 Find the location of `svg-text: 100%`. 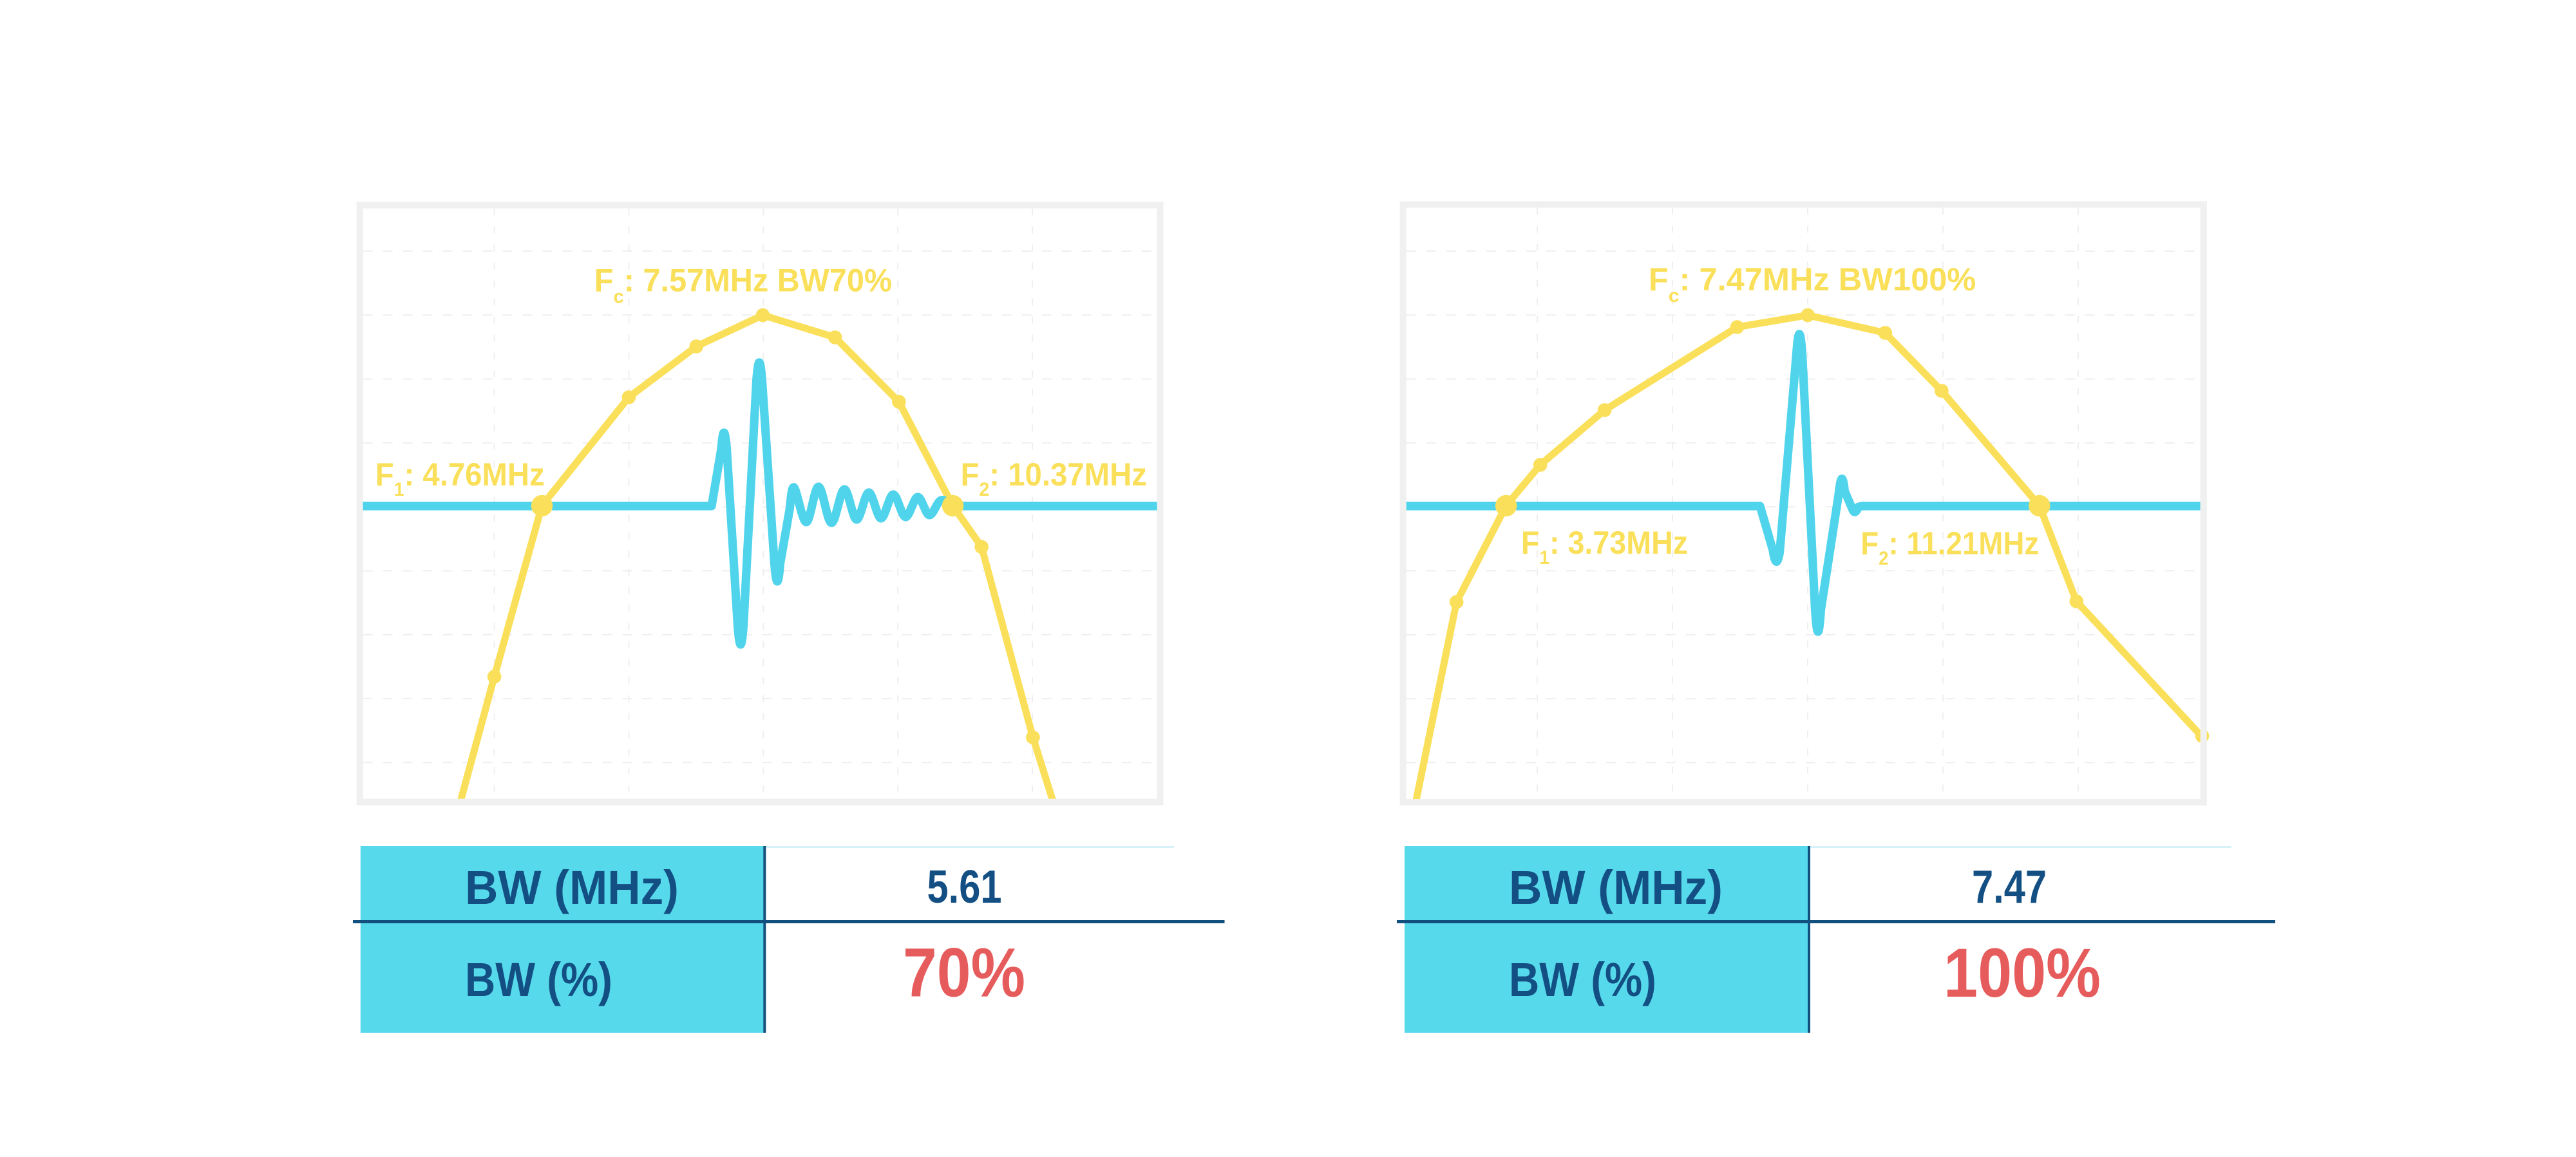

svg-text: 100% is located at coordinates (2022, 972).